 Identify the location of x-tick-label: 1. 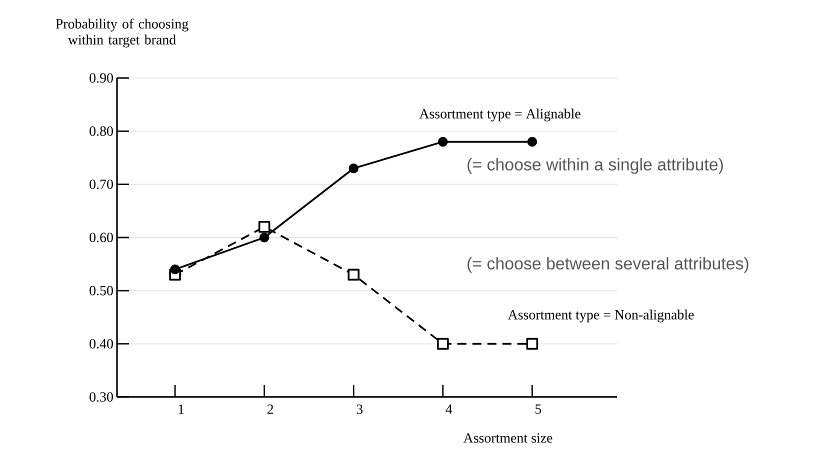
(181, 409).